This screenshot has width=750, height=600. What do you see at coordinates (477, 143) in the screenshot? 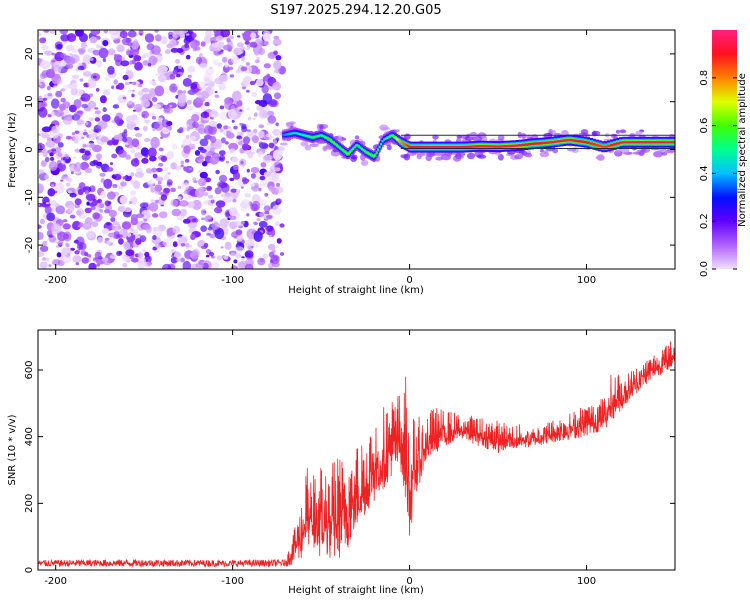
I see `spectrogram-signal` at bounding box center [477, 143].